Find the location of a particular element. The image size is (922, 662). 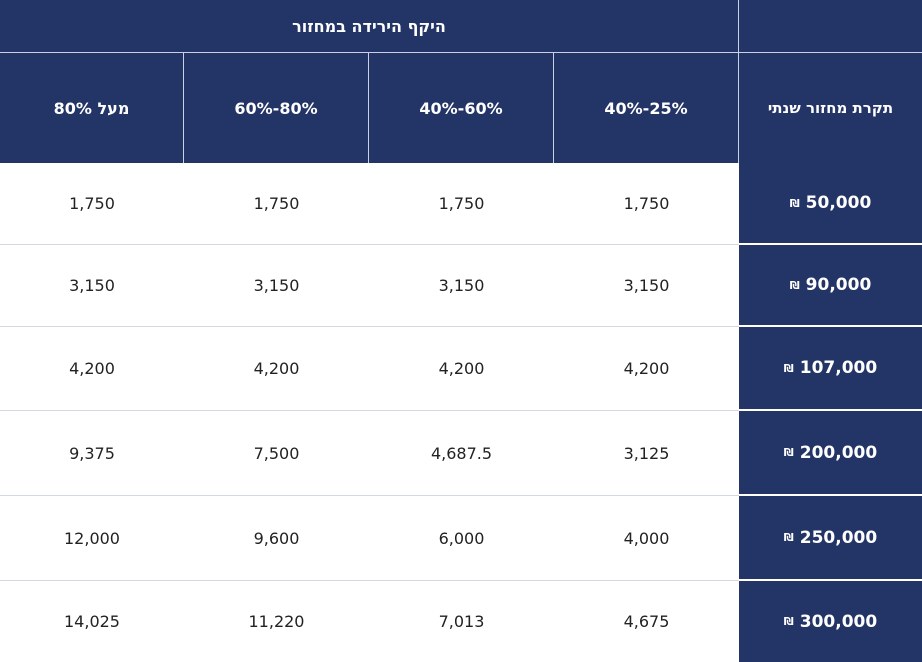

turnover-row-header: ₪ 90,000 is located at coordinates (830, 286).